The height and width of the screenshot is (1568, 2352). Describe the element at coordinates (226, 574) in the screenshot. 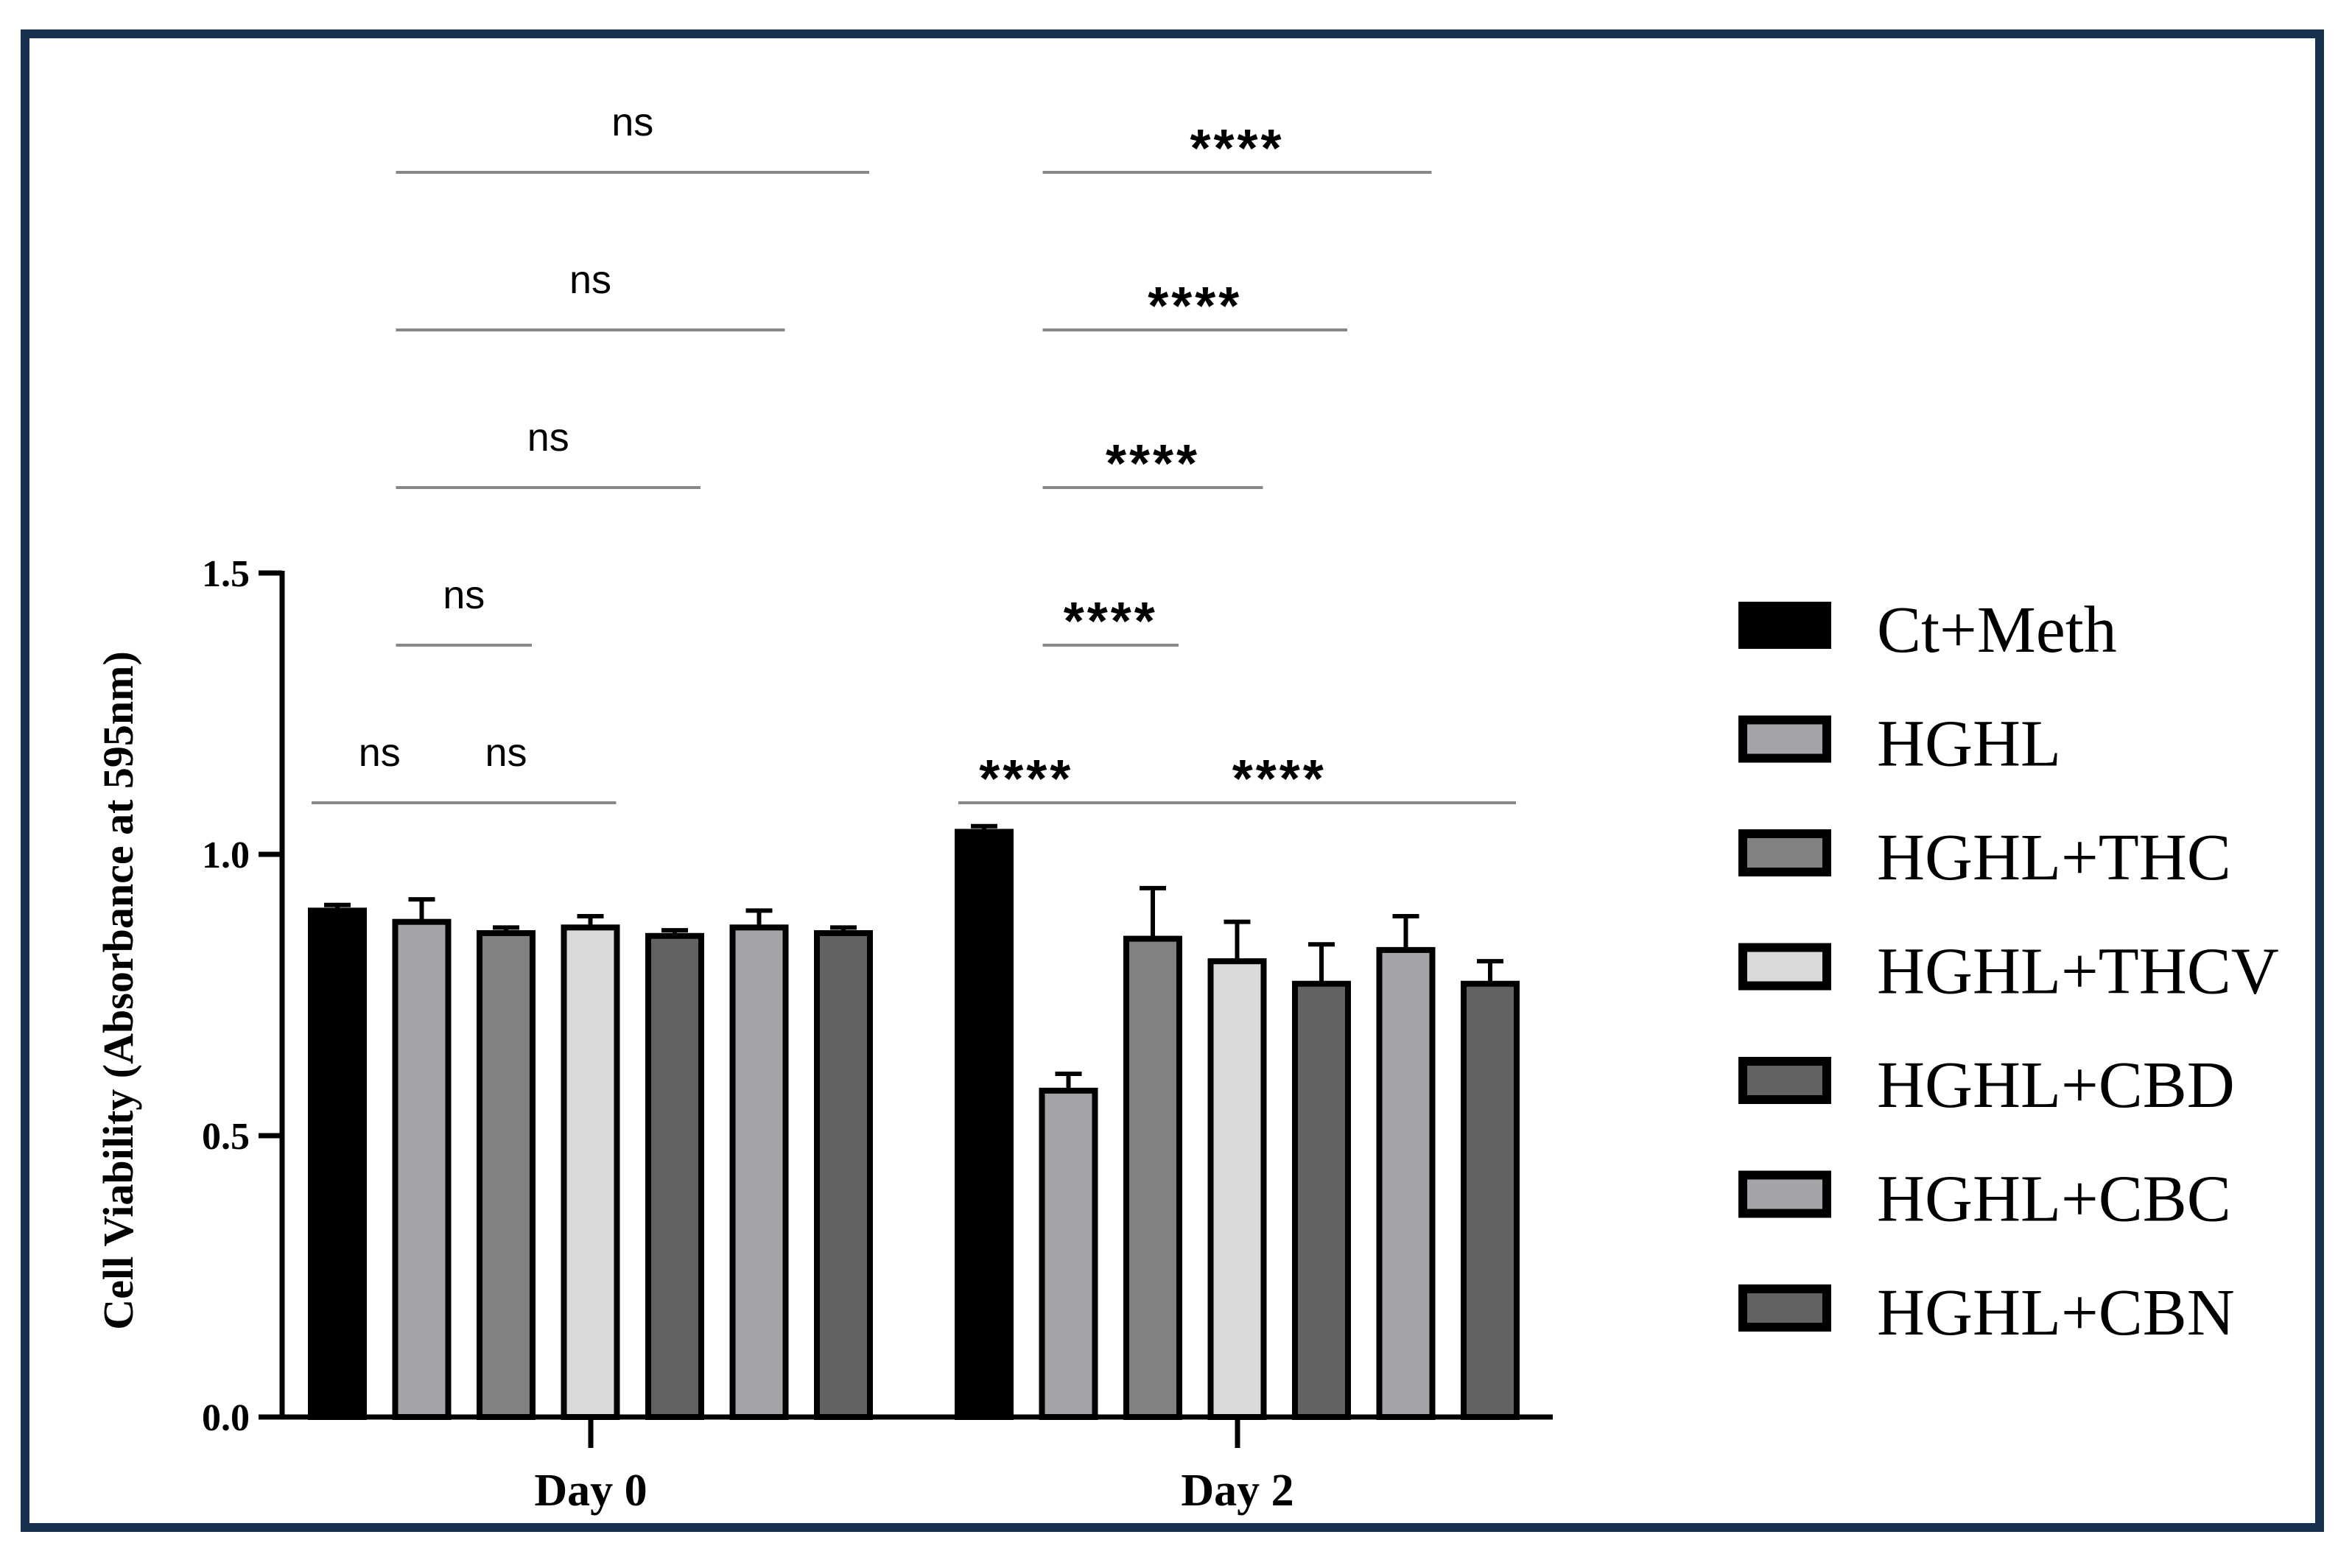

I see `y-tick-label: 1.5` at that location.